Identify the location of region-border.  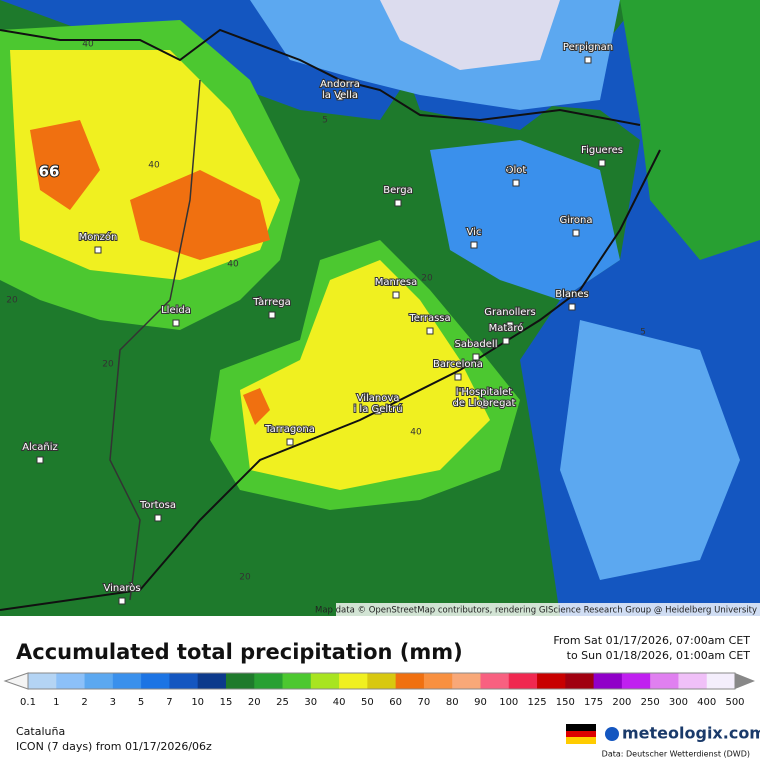
(155, 340).